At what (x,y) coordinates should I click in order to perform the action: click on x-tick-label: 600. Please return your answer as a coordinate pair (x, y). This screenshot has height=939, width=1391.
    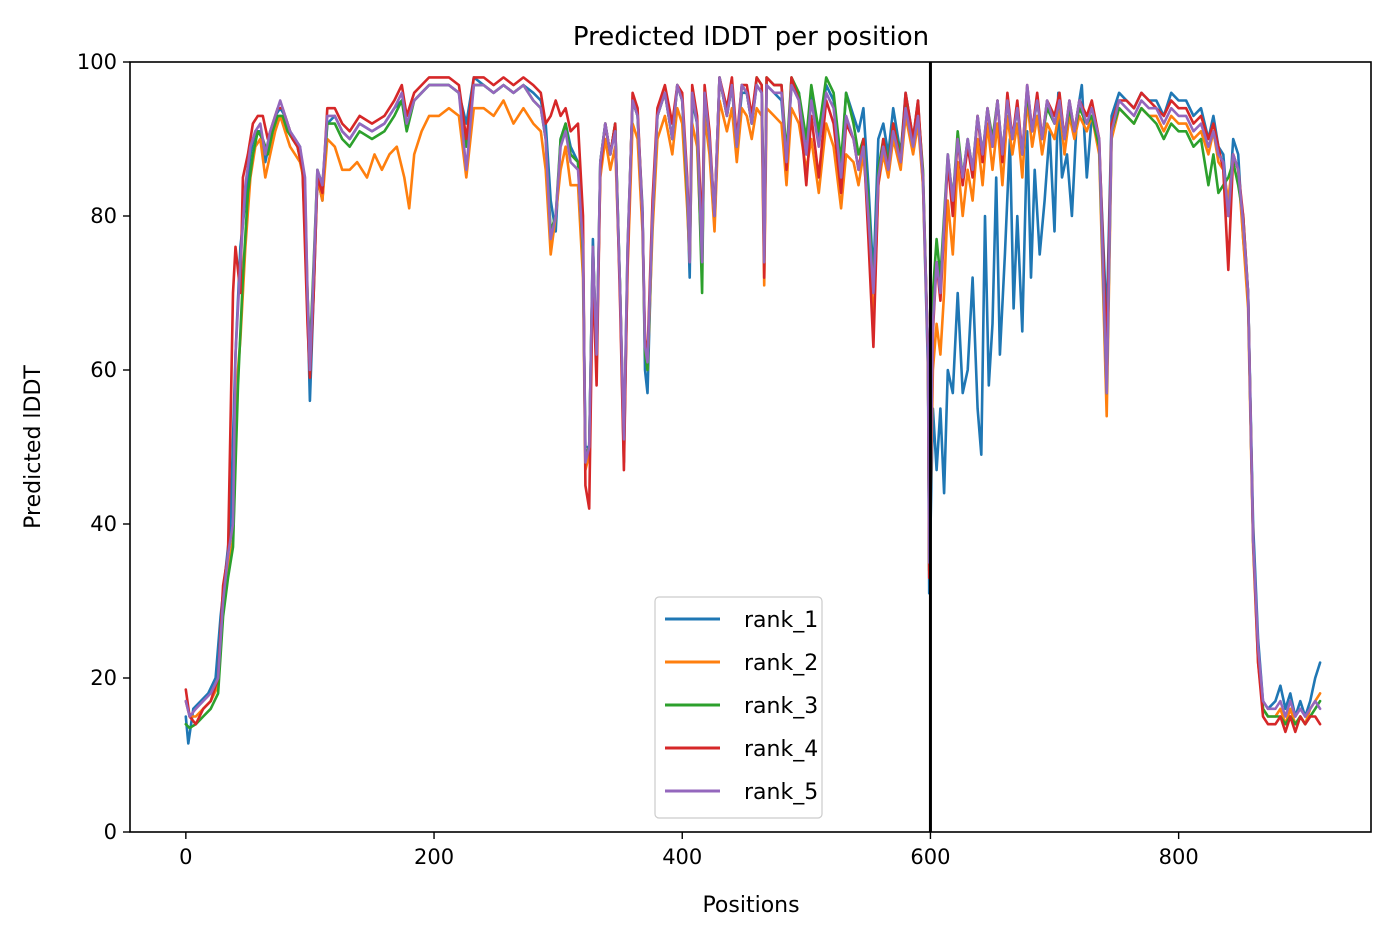
    Looking at the image, I should click on (930, 857).